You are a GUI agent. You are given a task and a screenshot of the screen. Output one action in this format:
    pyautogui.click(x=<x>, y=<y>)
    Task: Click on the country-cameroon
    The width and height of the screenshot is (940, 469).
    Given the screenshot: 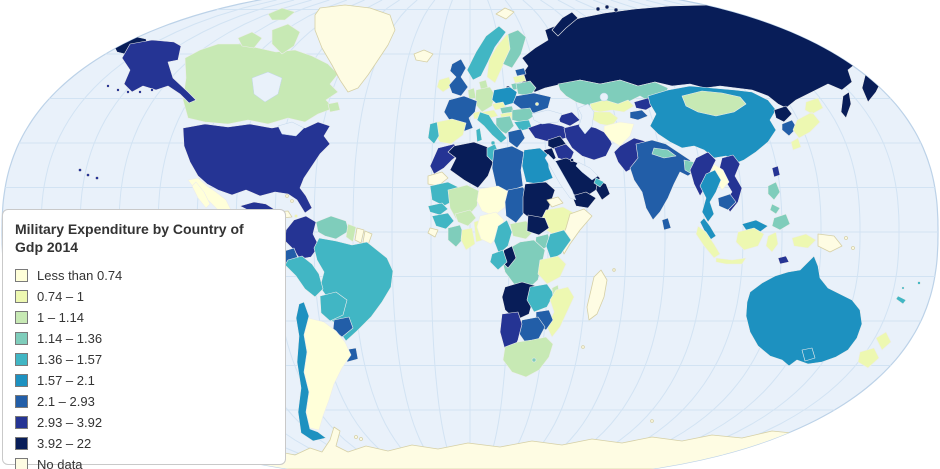 What is the action you would take?
    pyautogui.click(x=503, y=237)
    